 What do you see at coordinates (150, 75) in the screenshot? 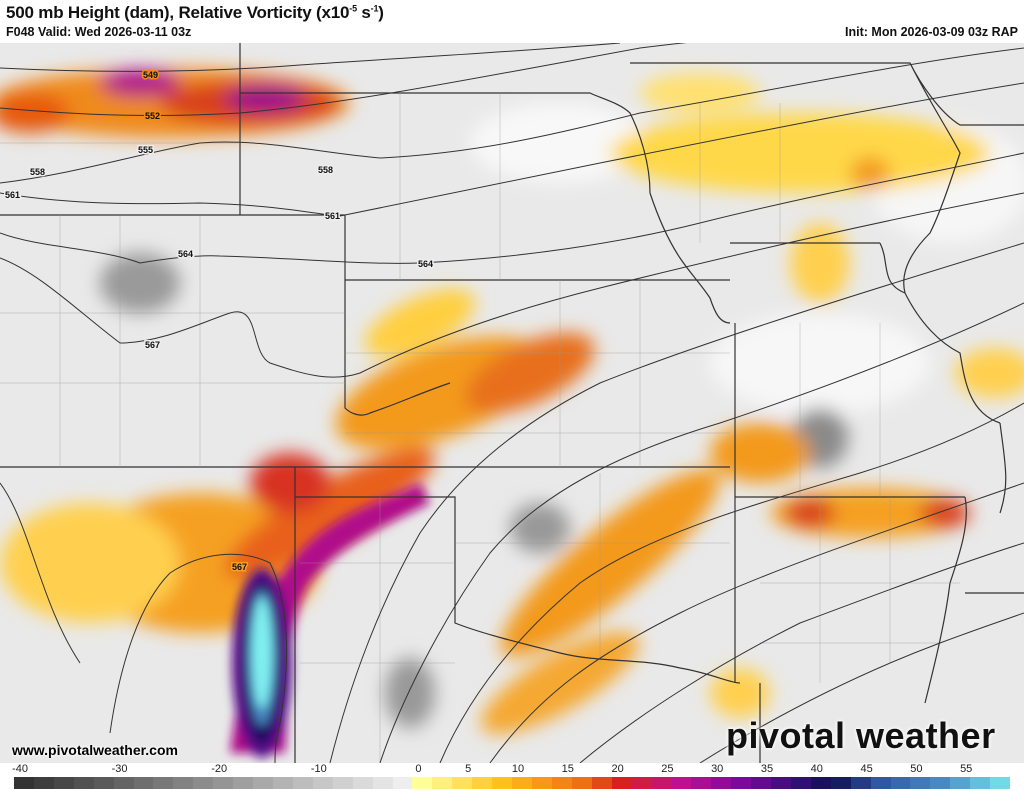
I see `contour-label: 549` at bounding box center [150, 75].